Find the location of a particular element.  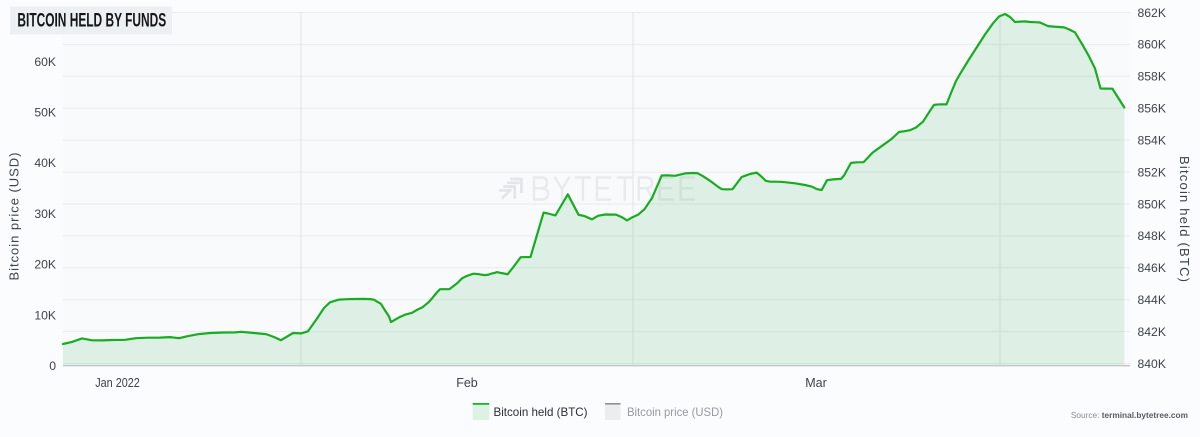

svg-text: 40K is located at coordinates (45, 163).